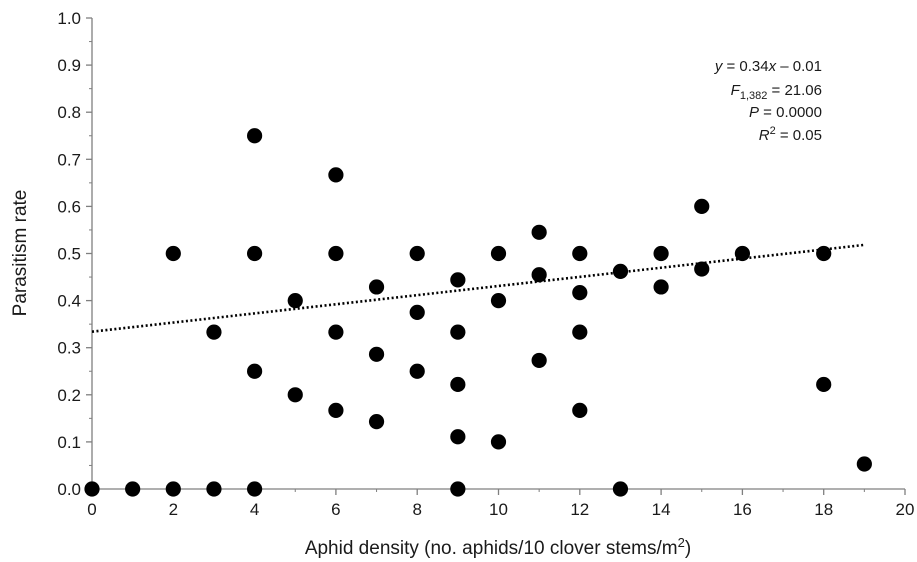  I want to click on p-value: P = 0.0000, so click(785, 112).